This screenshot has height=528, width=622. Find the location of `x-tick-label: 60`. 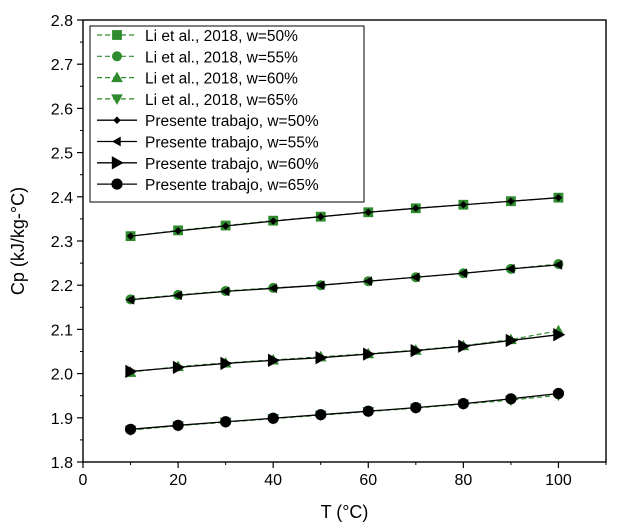

x-tick-label: 60 is located at coordinates (368, 480).